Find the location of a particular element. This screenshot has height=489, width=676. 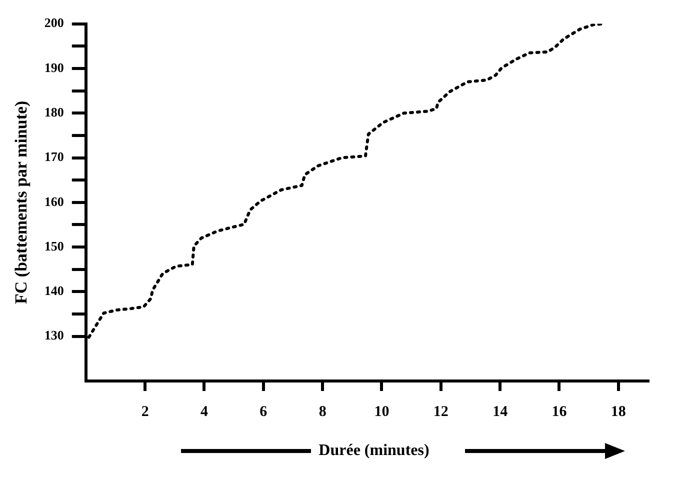

x-tick-label: 6 is located at coordinates (264, 412).